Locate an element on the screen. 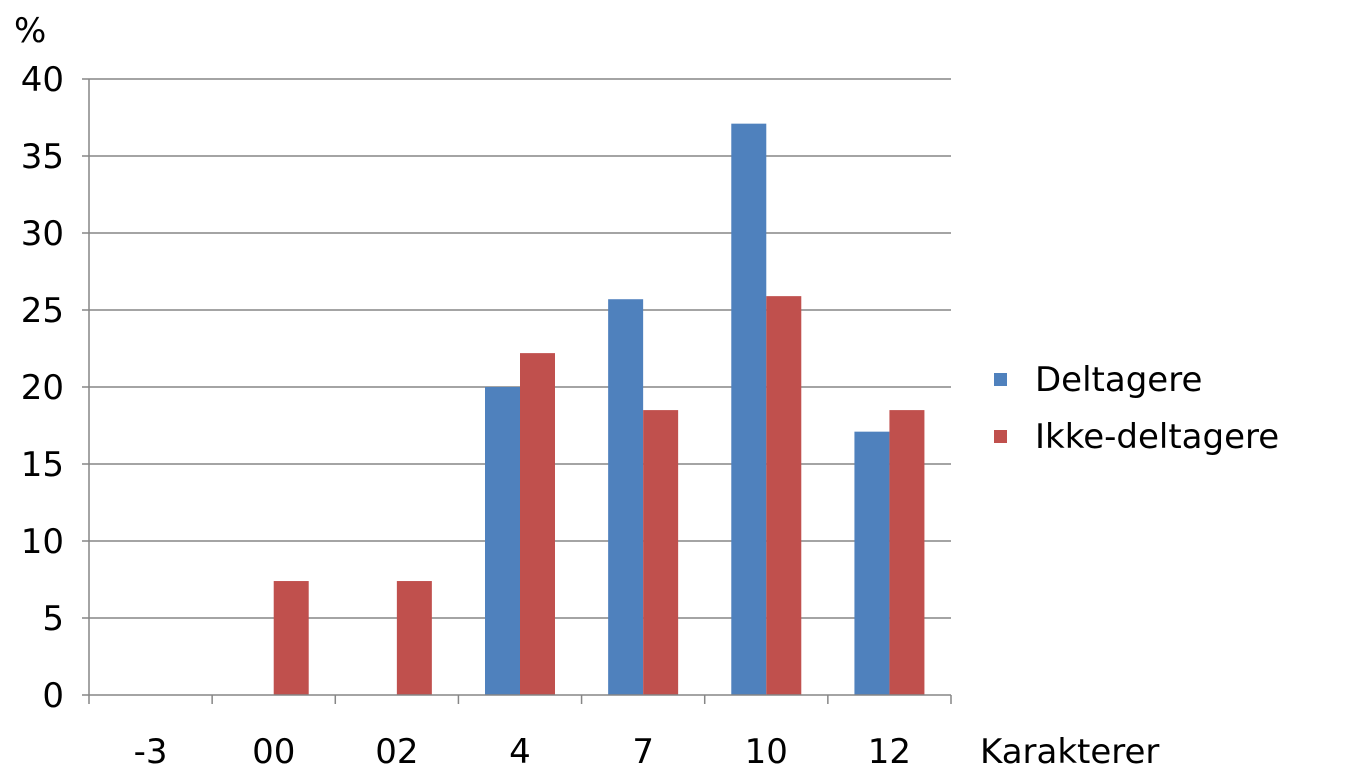  x-tick-label: 7 is located at coordinates (643, 752).